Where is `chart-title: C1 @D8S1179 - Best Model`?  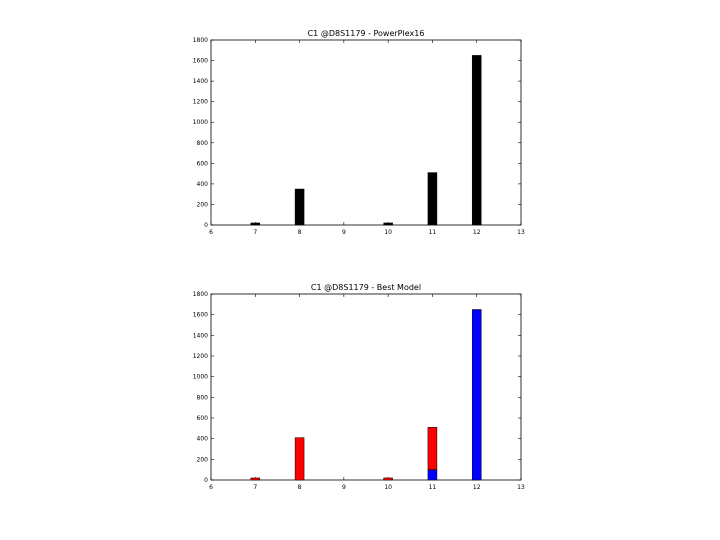
chart-title: C1 @D8S1179 - Best Model is located at coordinates (366, 287).